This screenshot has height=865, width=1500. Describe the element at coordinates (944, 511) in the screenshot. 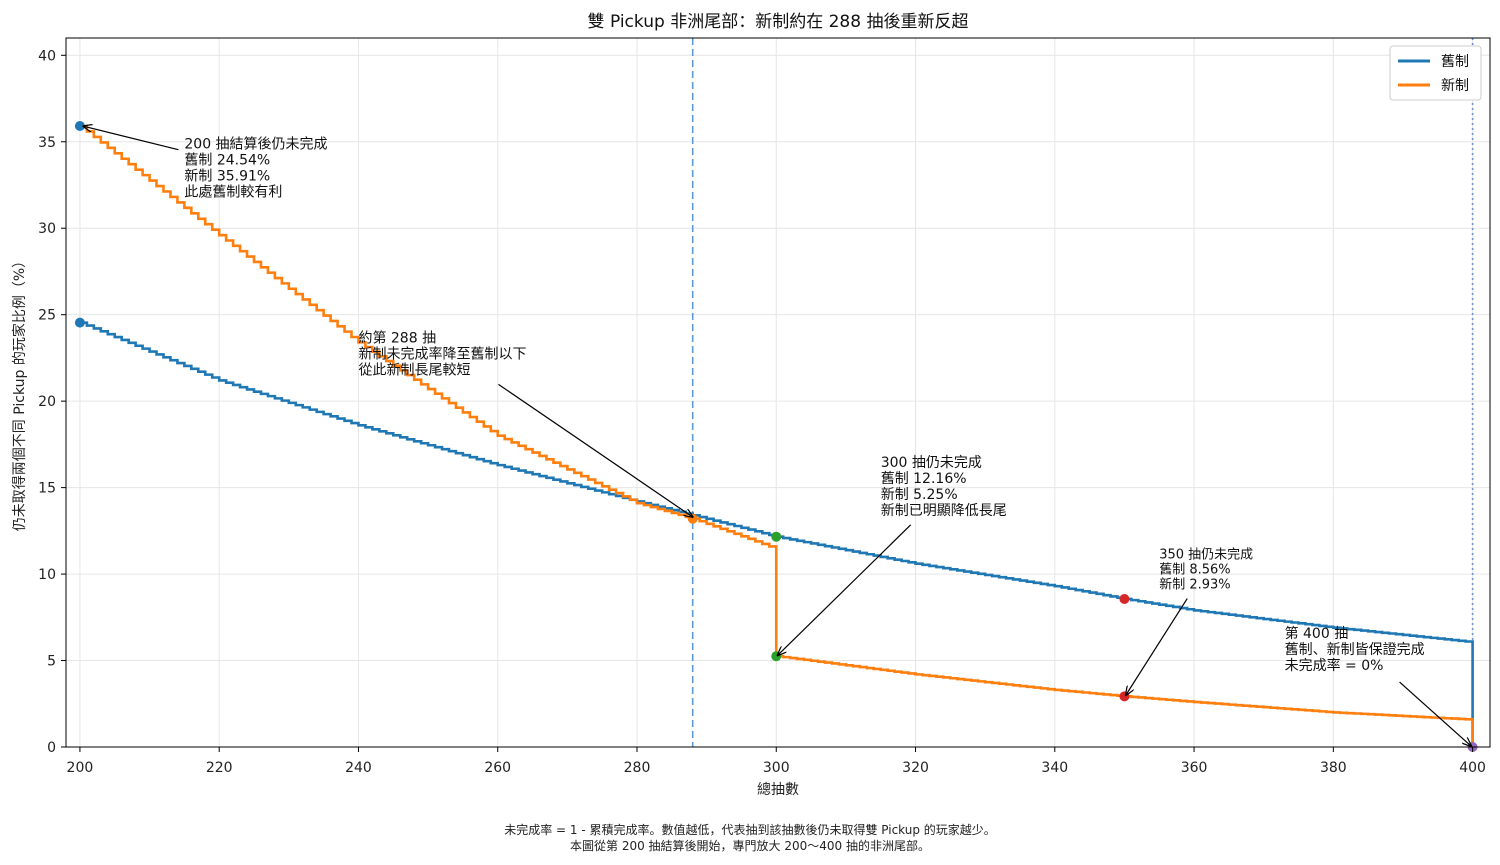

I see `annotation-text-line: 新制已明顯降低長尾` at that location.